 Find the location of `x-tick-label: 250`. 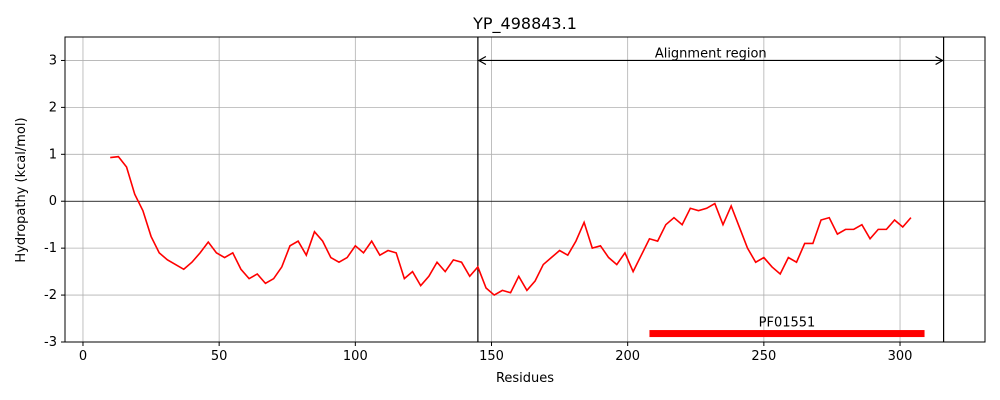

x-tick-label: 250 is located at coordinates (763, 356).